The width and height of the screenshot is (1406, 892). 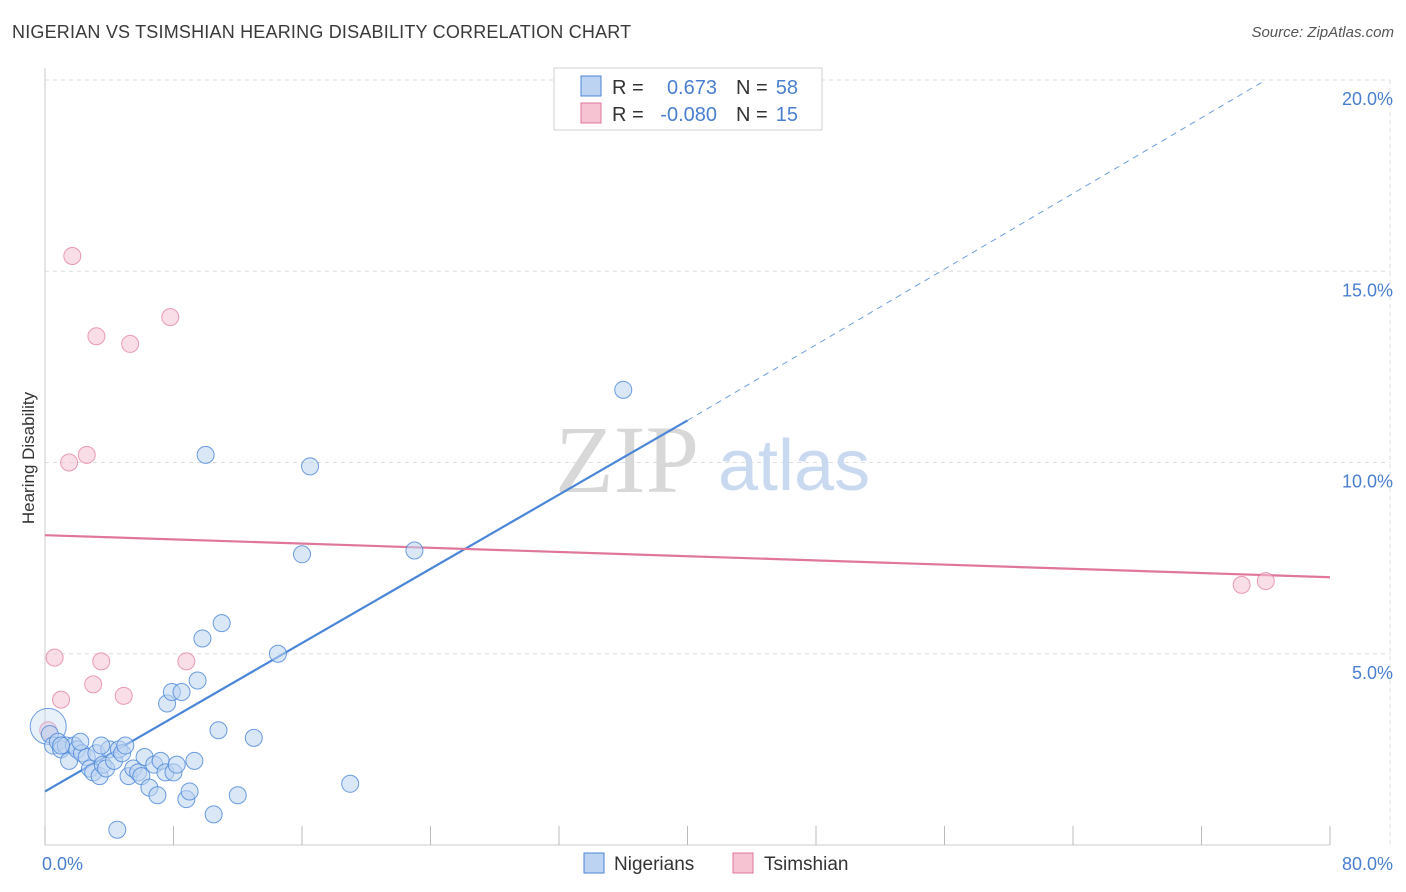 What do you see at coordinates (1372, 673) in the screenshot?
I see `y-tick-label-0: 5.0%` at bounding box center [1372, 673].